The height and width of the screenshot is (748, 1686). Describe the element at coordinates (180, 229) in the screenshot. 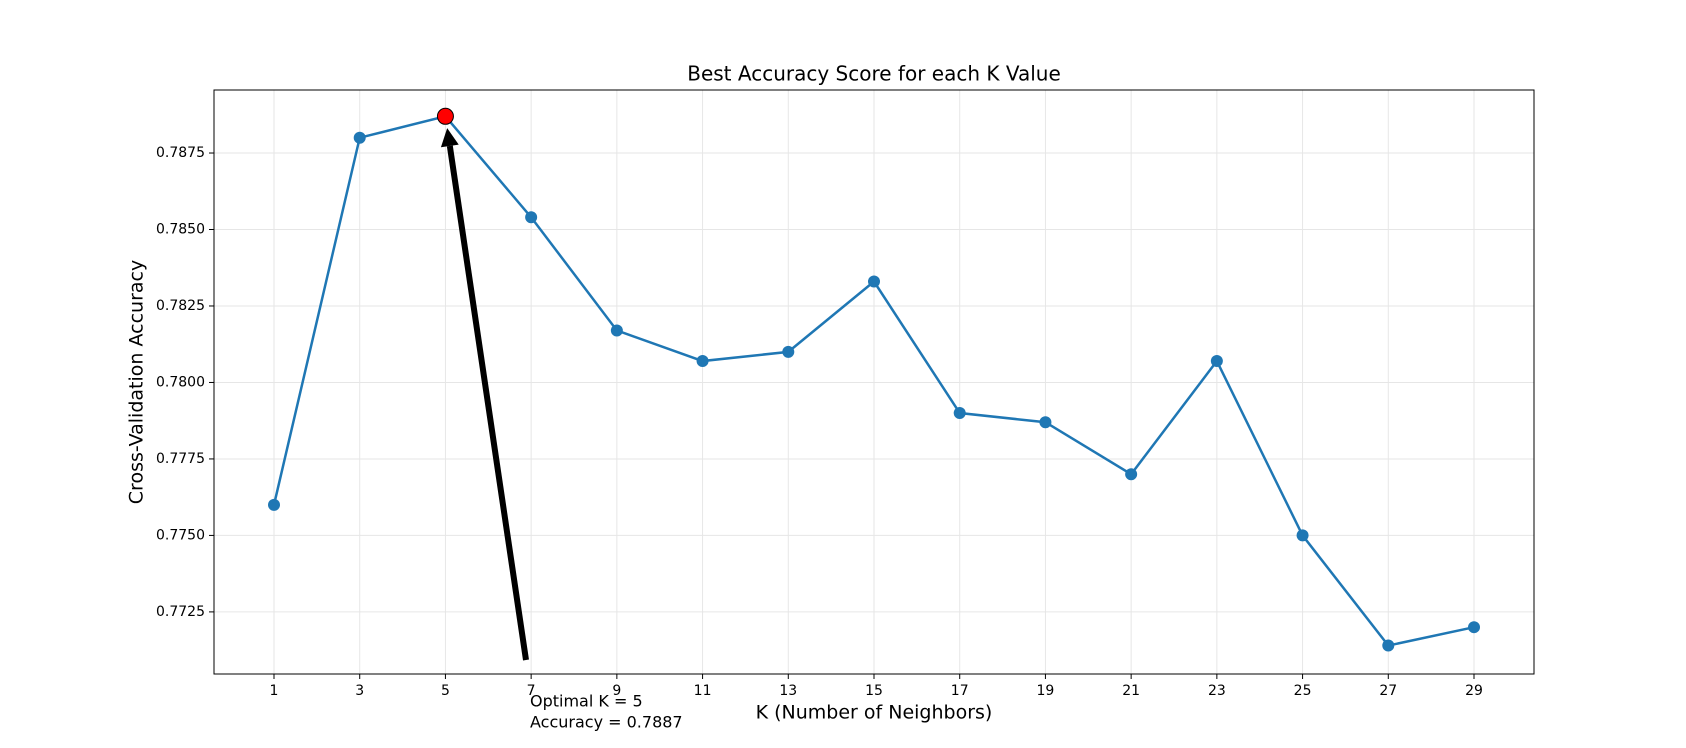

I see `y-tick-label: 0.7850` at that location.